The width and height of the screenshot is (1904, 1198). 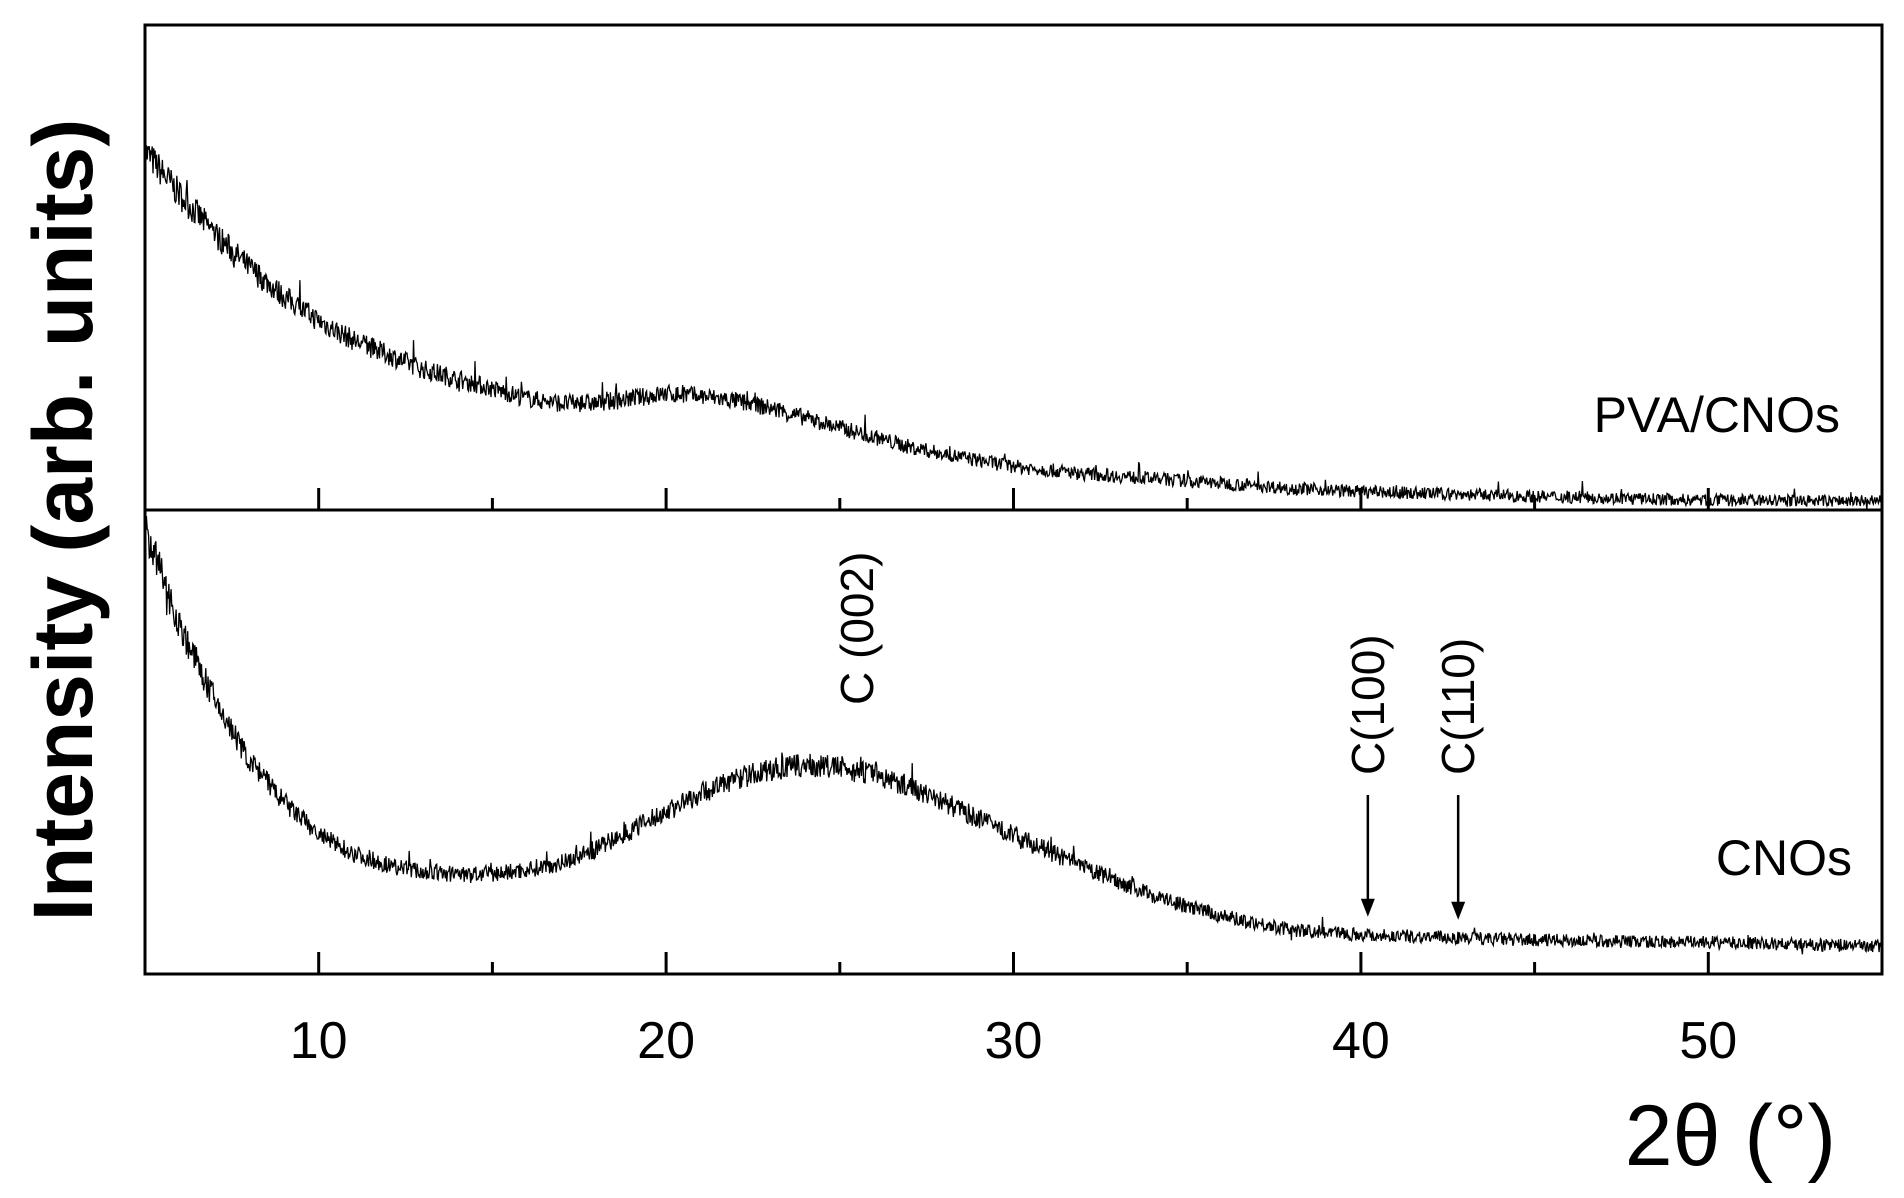 What do you see at coordinates (319, 1041) in the screenshot?
I see `x-tick-label: 10` at bounding box center [319, 1041].